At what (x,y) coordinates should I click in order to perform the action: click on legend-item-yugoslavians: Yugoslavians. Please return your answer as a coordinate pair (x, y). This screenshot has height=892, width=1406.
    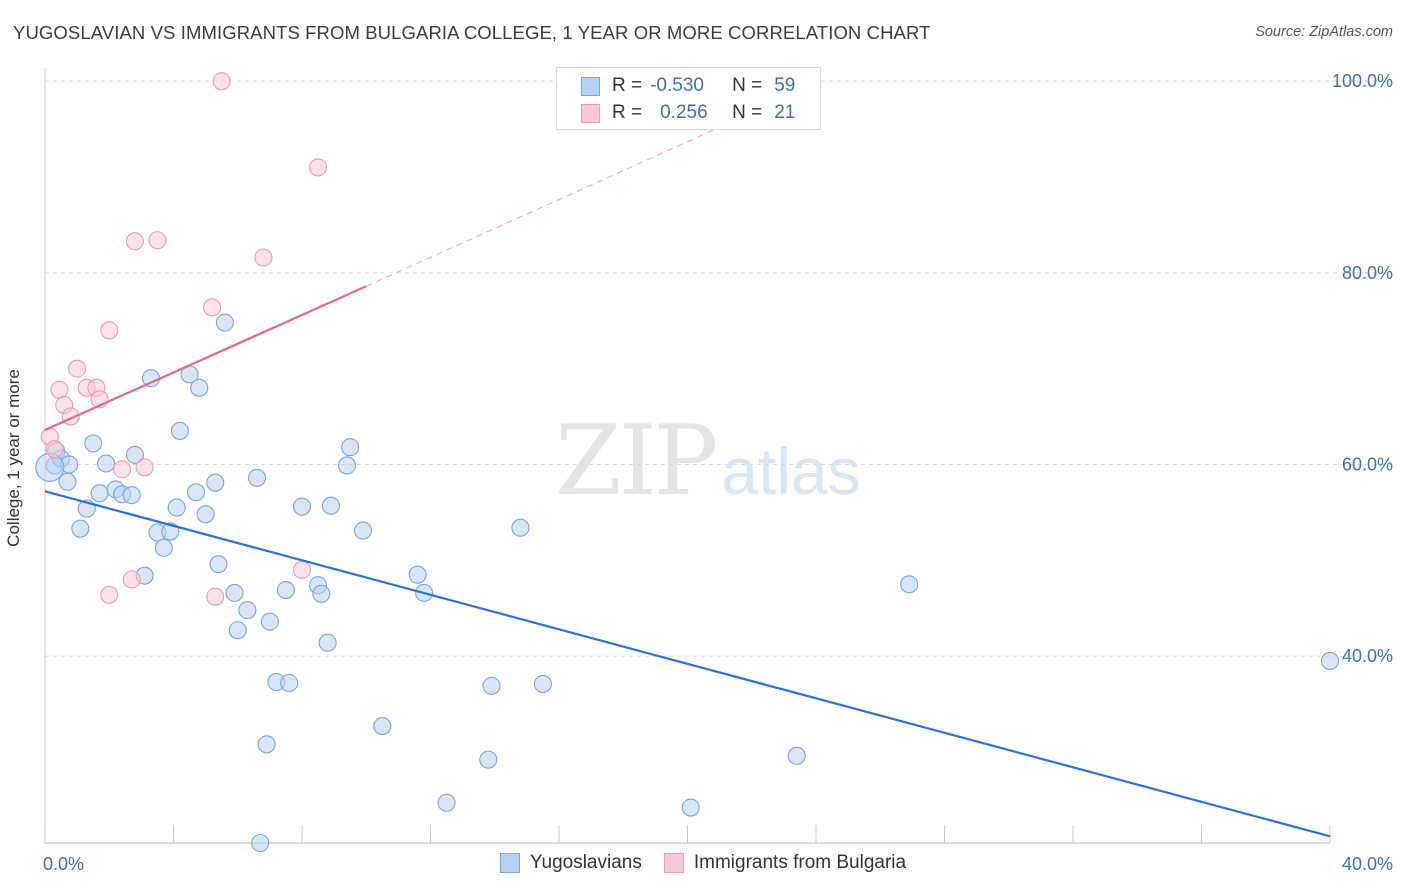
    Looking at the image, I should click on (570, 863).